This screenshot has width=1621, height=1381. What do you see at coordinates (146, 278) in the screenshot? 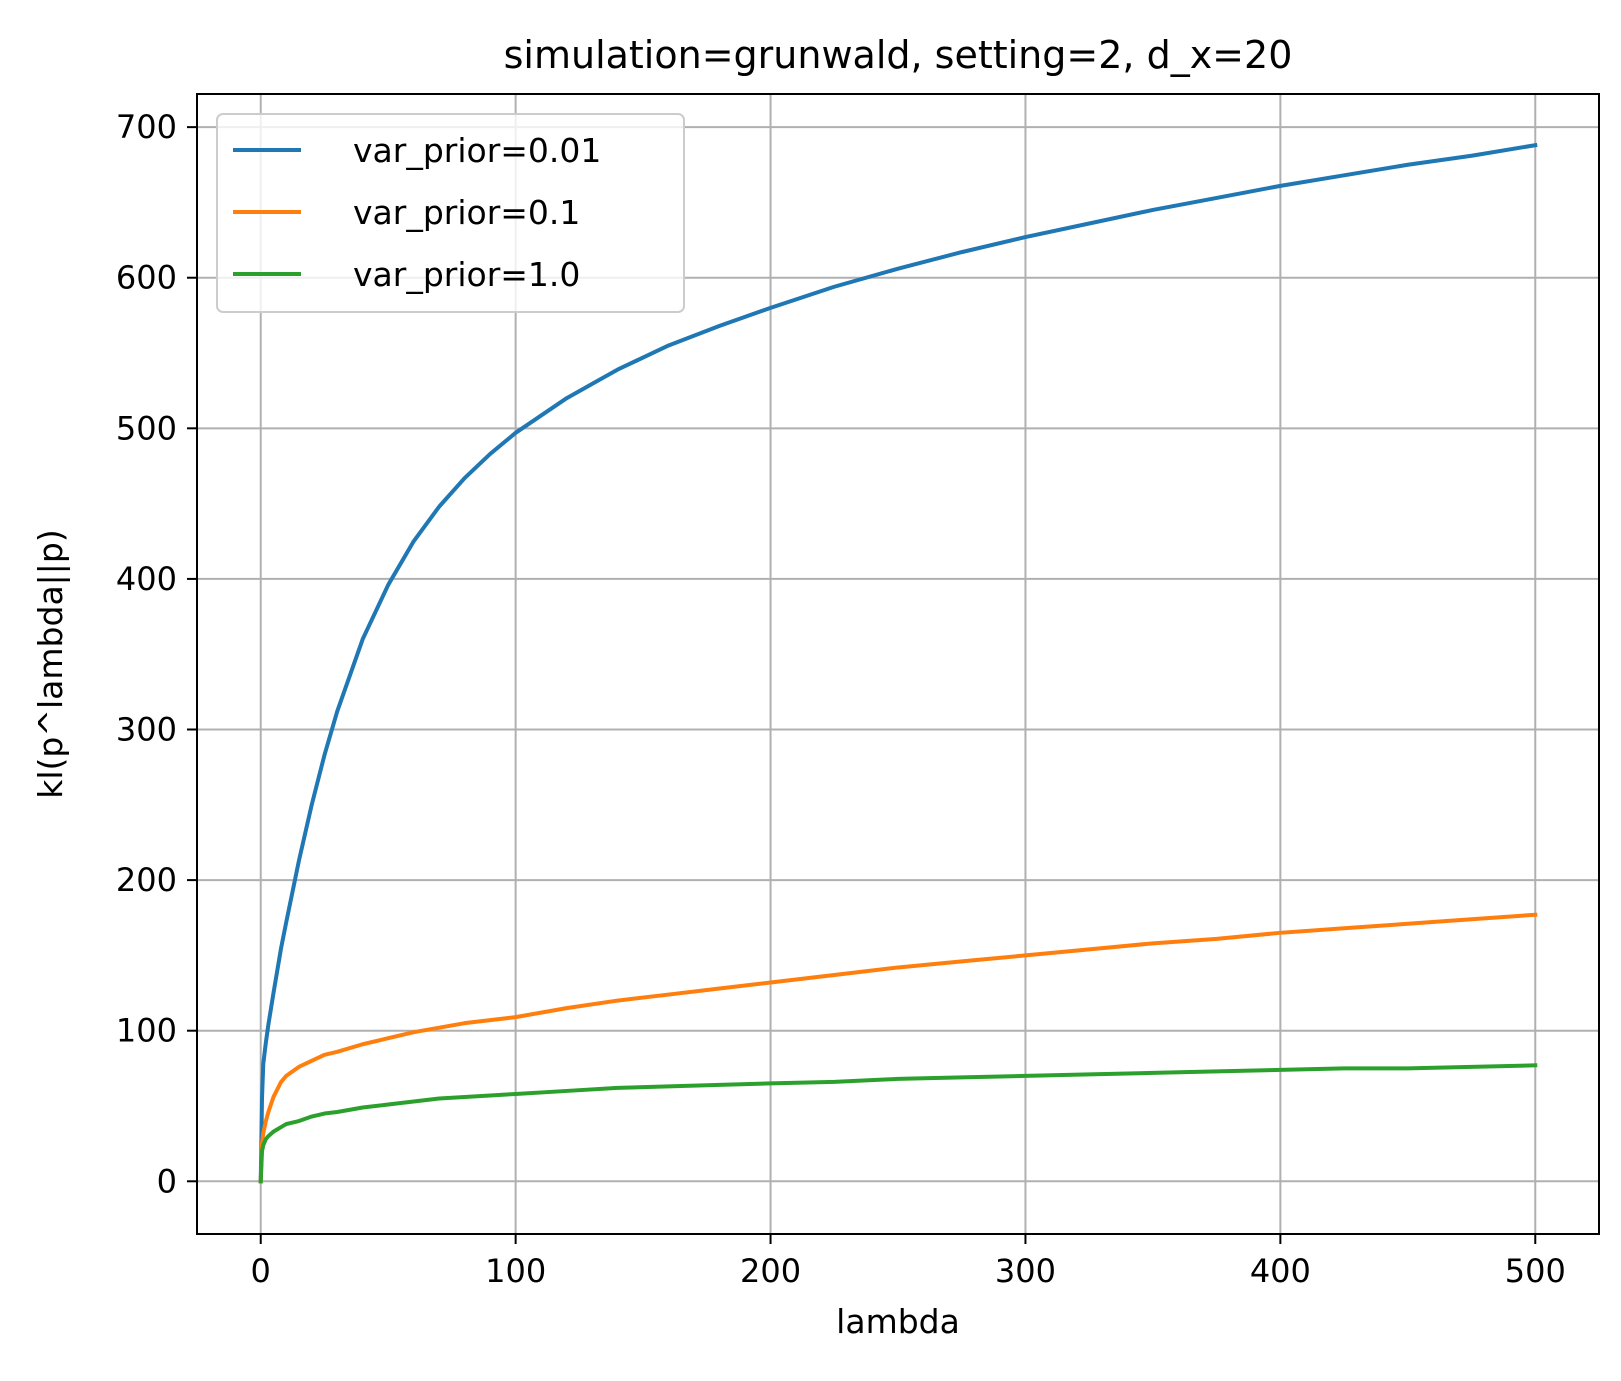
I see `y-tick-label: 600` at bounding box center [146, 278].